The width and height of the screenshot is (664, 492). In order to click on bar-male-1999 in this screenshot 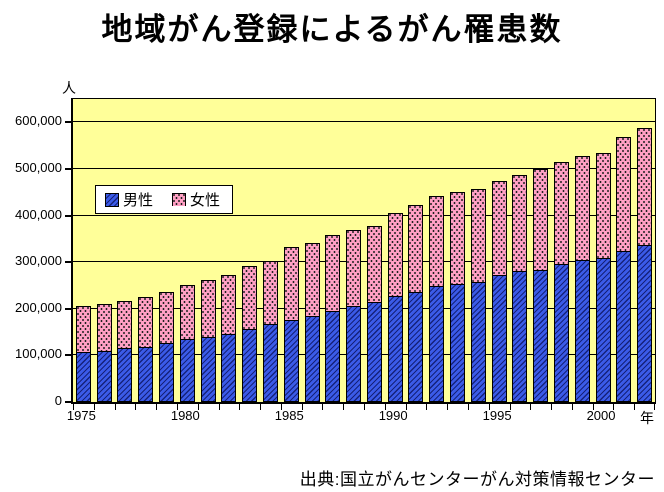, I will do `click(582, 331)`.